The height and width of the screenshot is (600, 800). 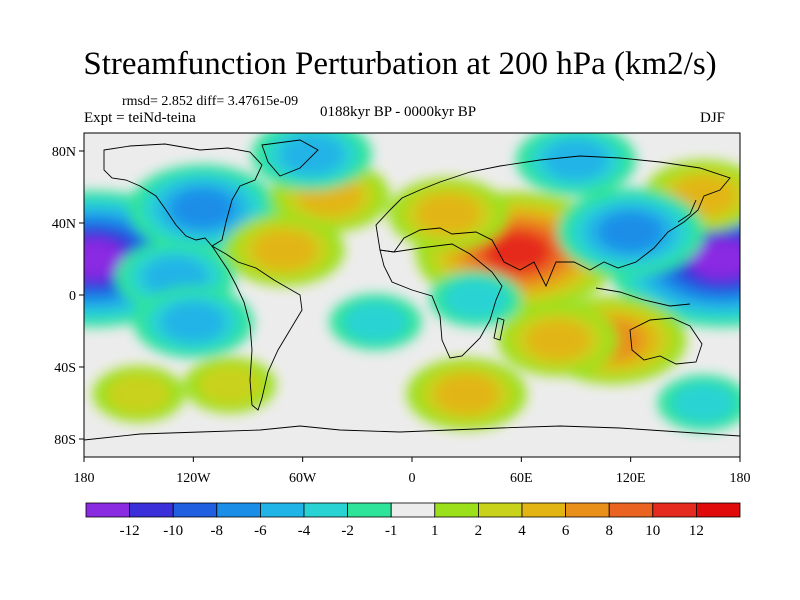 What do you see at coordinates (130, 531) in the screenshot?
I see `colorbar-label: -12` at bounding box center [130, 531].